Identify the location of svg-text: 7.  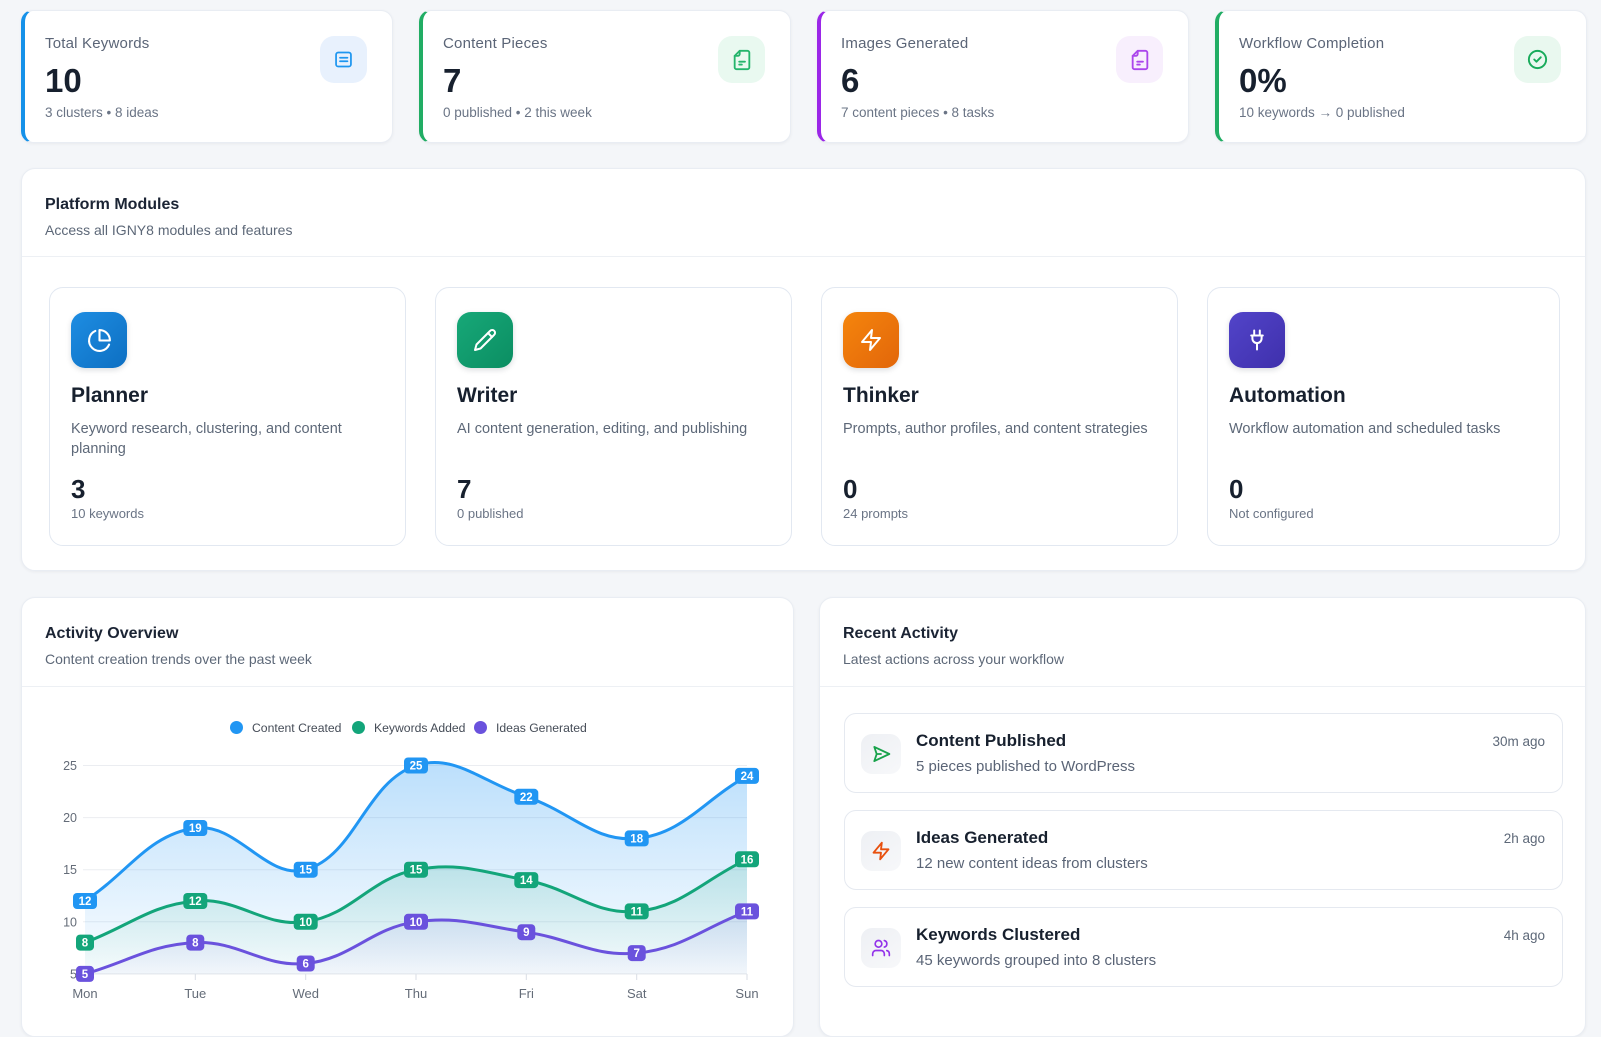
(636, 954).